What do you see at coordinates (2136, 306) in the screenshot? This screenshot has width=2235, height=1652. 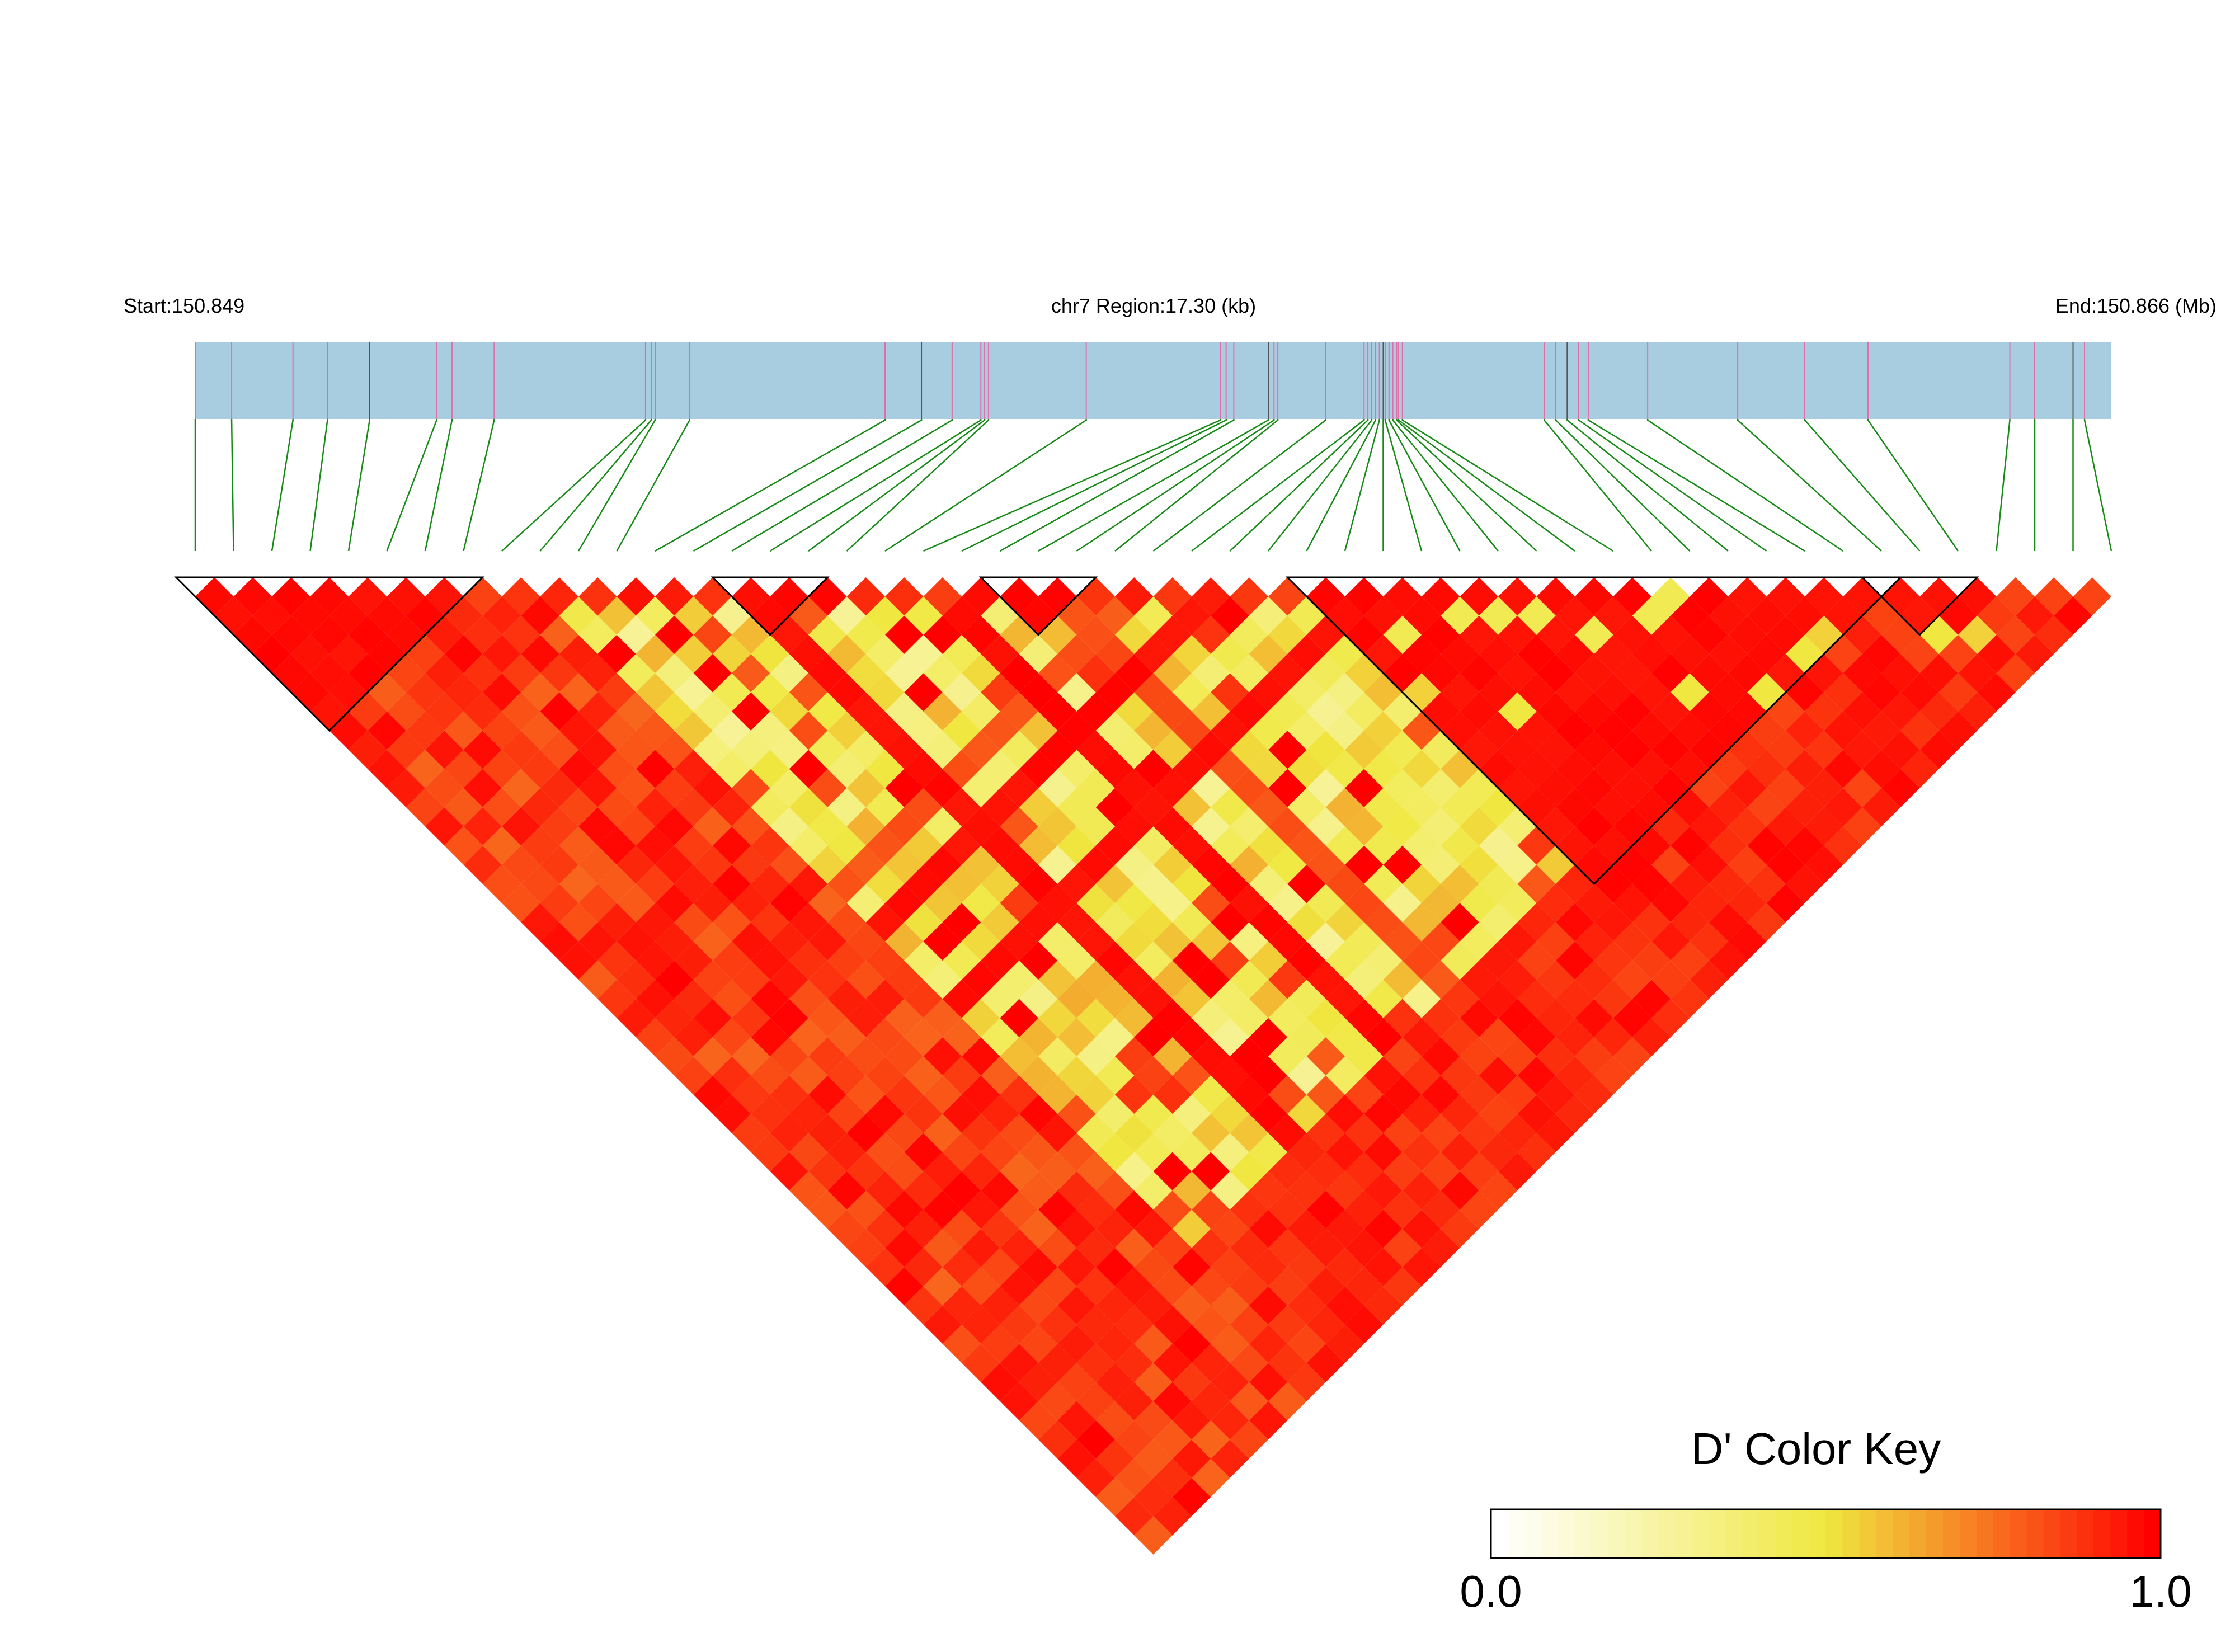 I see `region-end-label: End:150.866 (Mb)` at bounding box center [2136, 306].